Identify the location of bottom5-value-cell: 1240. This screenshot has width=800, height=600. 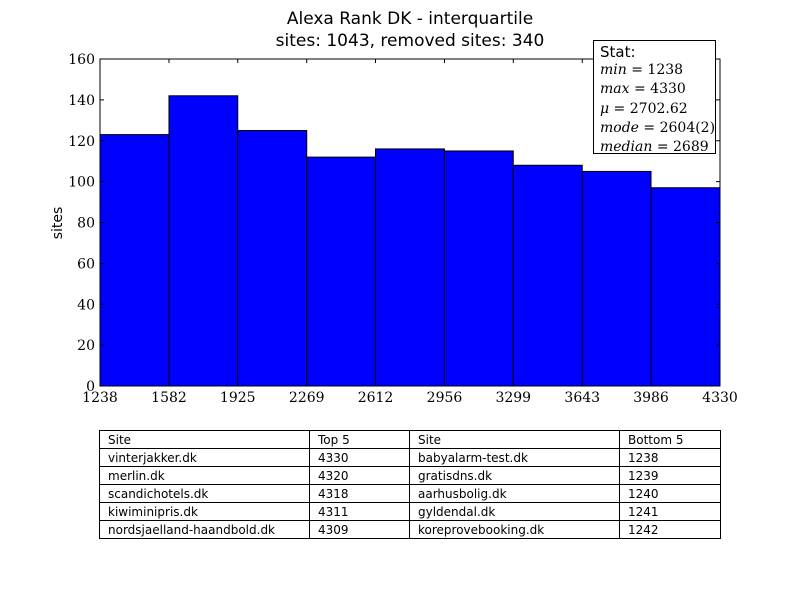
(670, 493).